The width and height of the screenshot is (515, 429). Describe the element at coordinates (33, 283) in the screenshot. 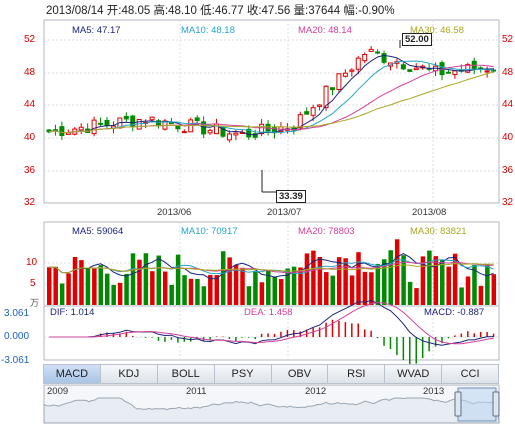

I see `volume-axis-5: 5` at that location.